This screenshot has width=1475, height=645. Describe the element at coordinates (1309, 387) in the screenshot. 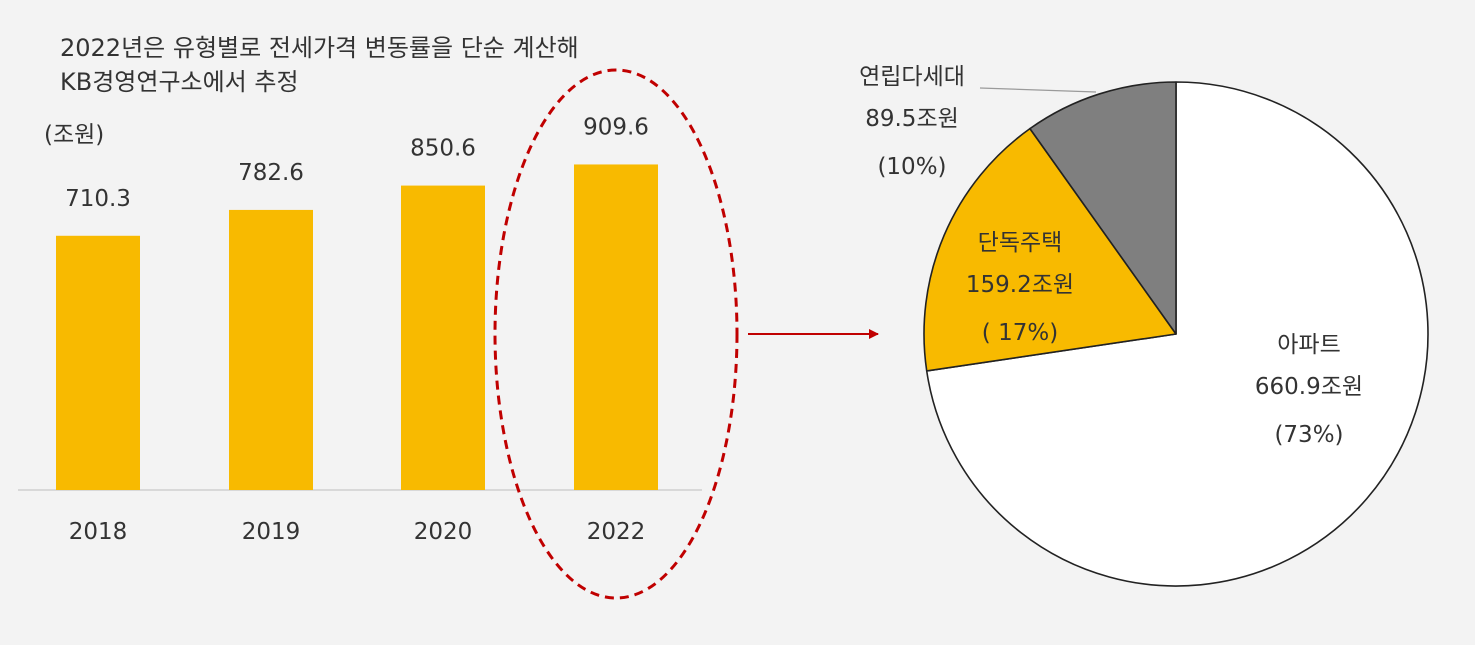

I see `pie-label-value-0: 660.9조원` at that location.